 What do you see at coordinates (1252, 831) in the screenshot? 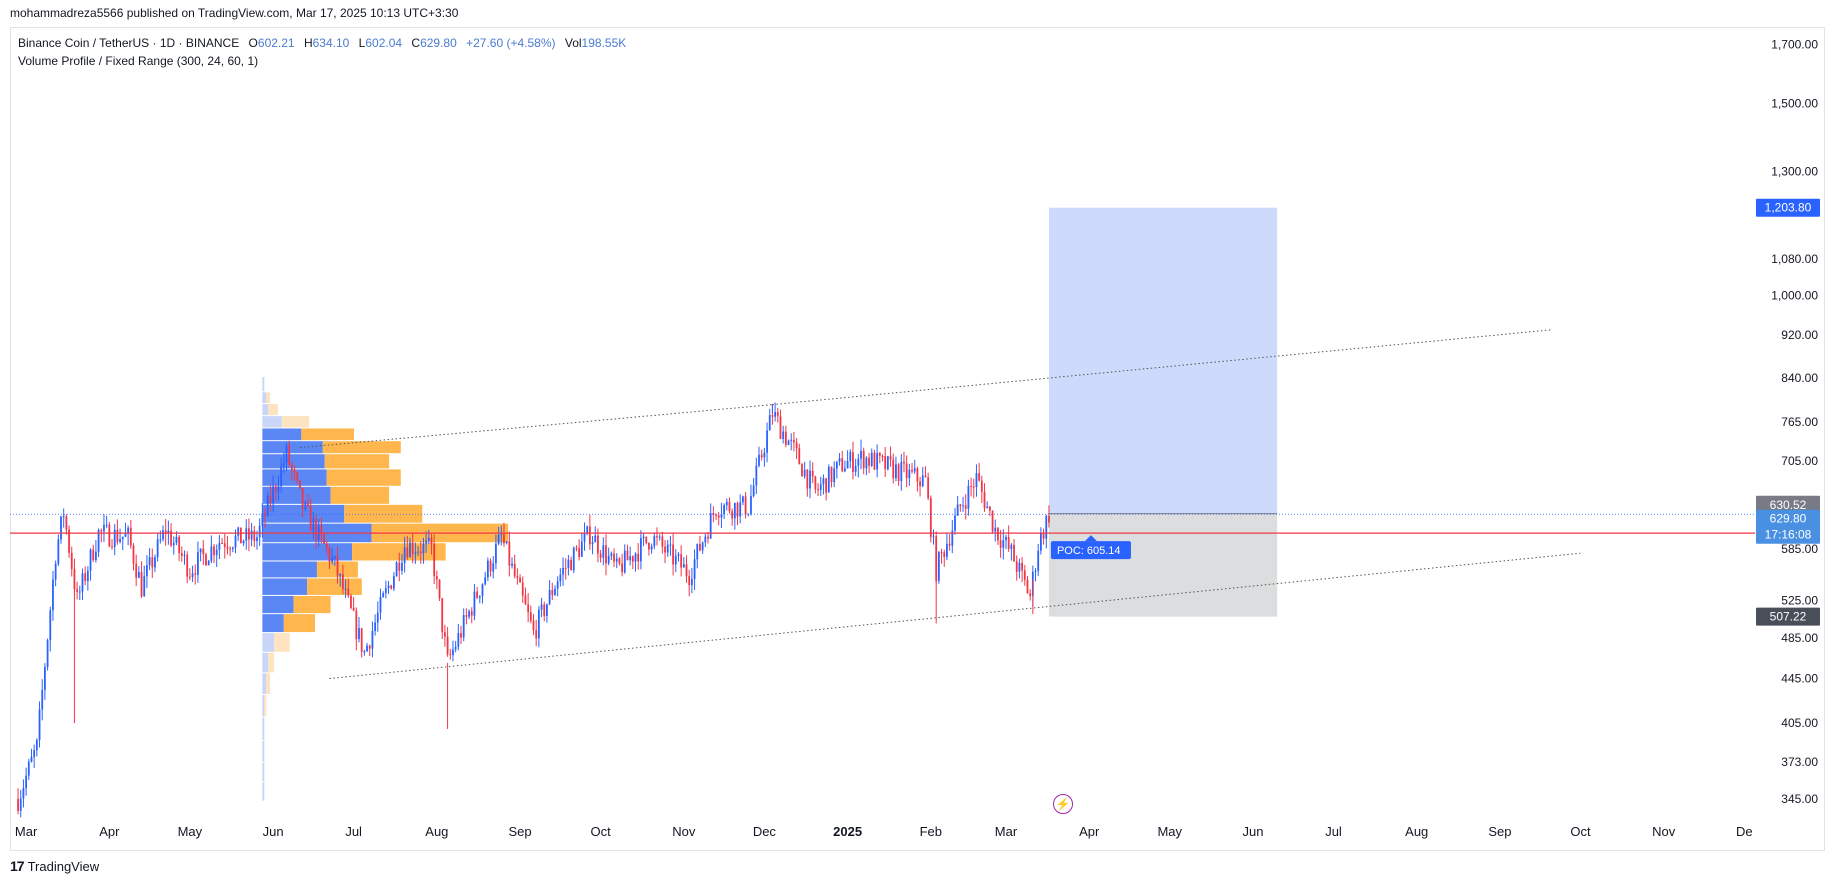
I see `x-tick-label: Jun` at bounding box center [1252, 831].